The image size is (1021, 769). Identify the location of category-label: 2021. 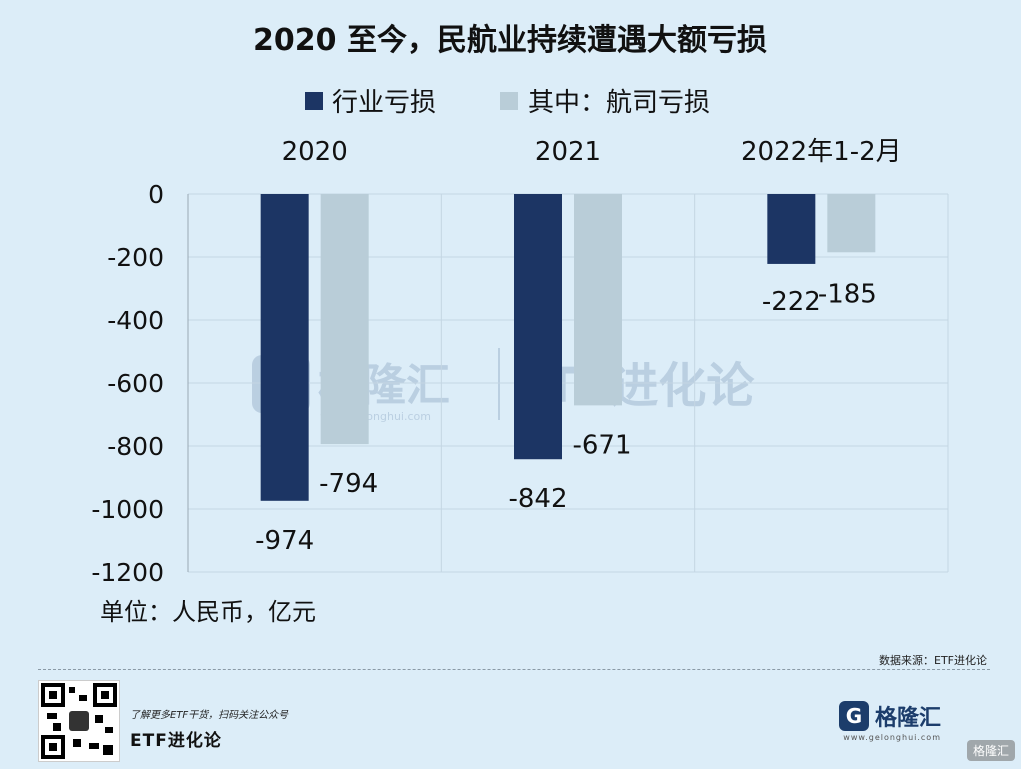
(568, 152).